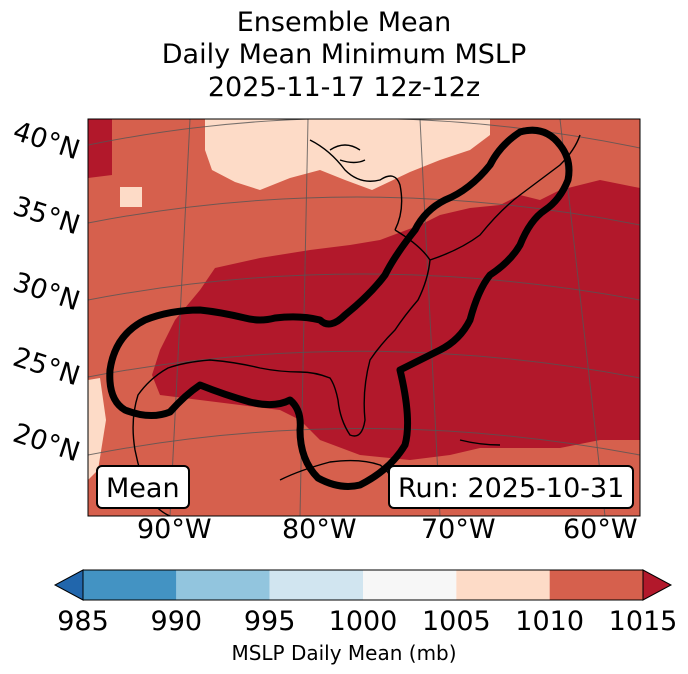 The height and width of the screenshot is (674, 688). I want to click on colorbar-tick-label: 1005, so click(456, 621).